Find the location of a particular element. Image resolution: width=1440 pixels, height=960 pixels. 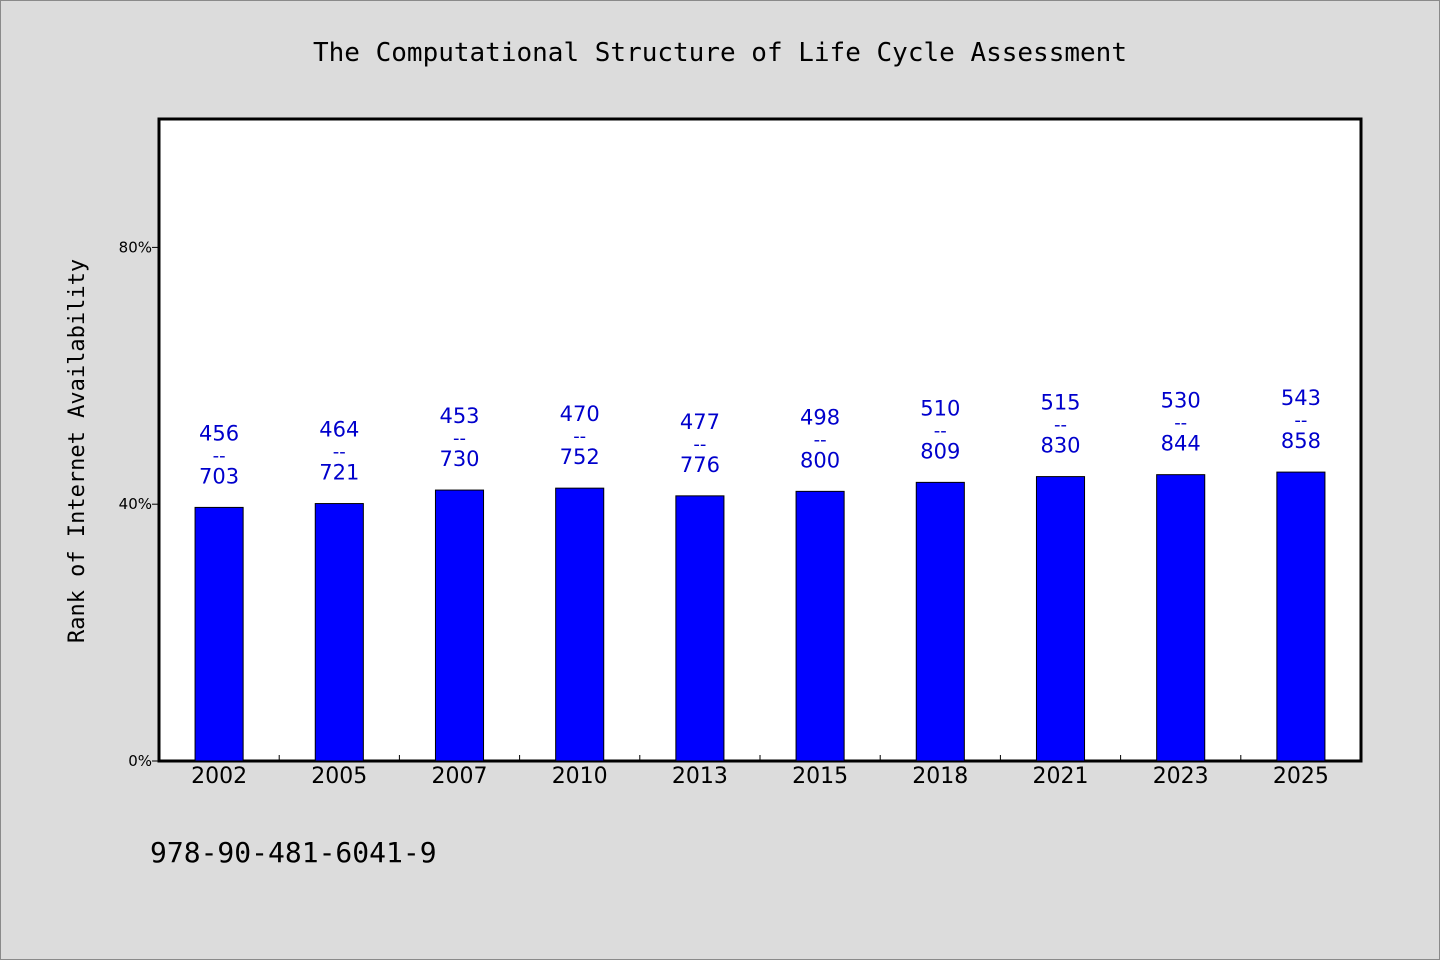

data-label-top: 510 is located at coordinates (940, 408).